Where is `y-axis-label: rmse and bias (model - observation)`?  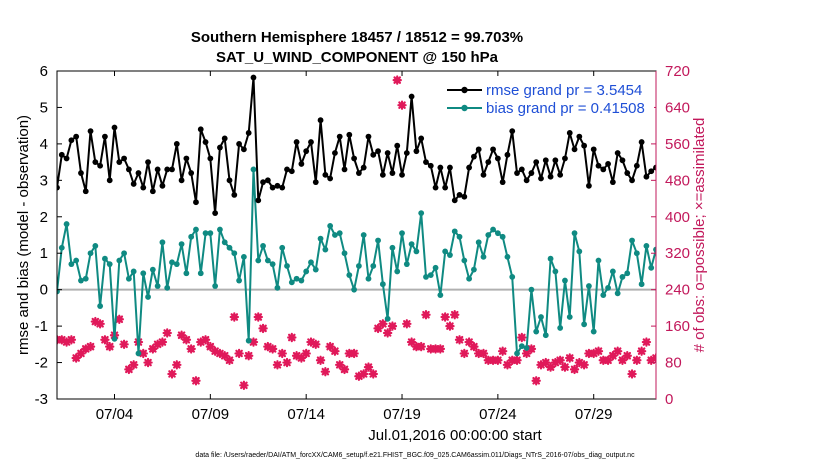 y-axis-label: rmse and bias (model - observation) is located at coordinates (23, 235).